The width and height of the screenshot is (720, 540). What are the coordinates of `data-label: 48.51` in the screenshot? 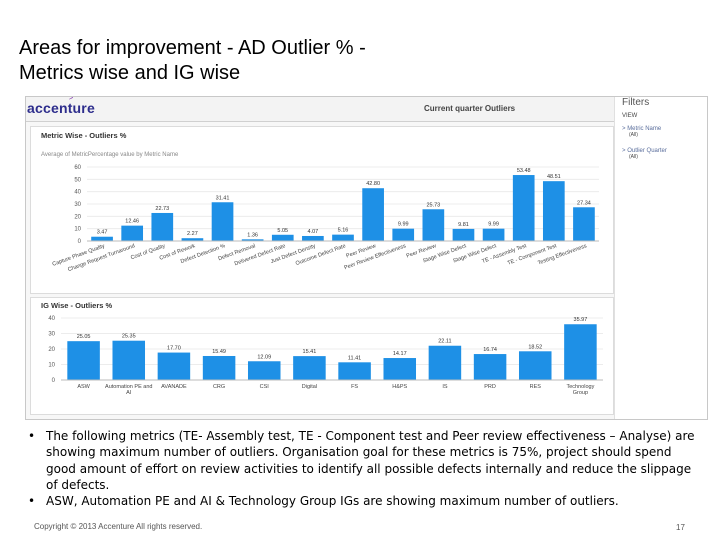 It's located at (554, 177).